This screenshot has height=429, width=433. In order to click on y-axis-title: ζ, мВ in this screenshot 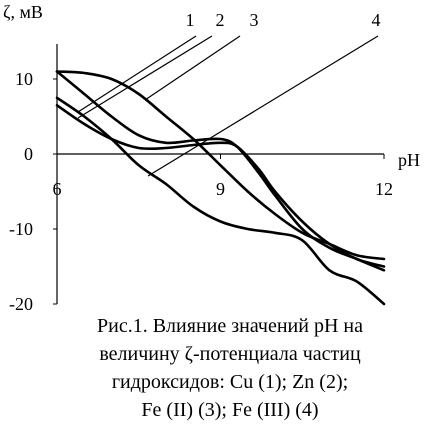, I will do `click(23, 12)`.